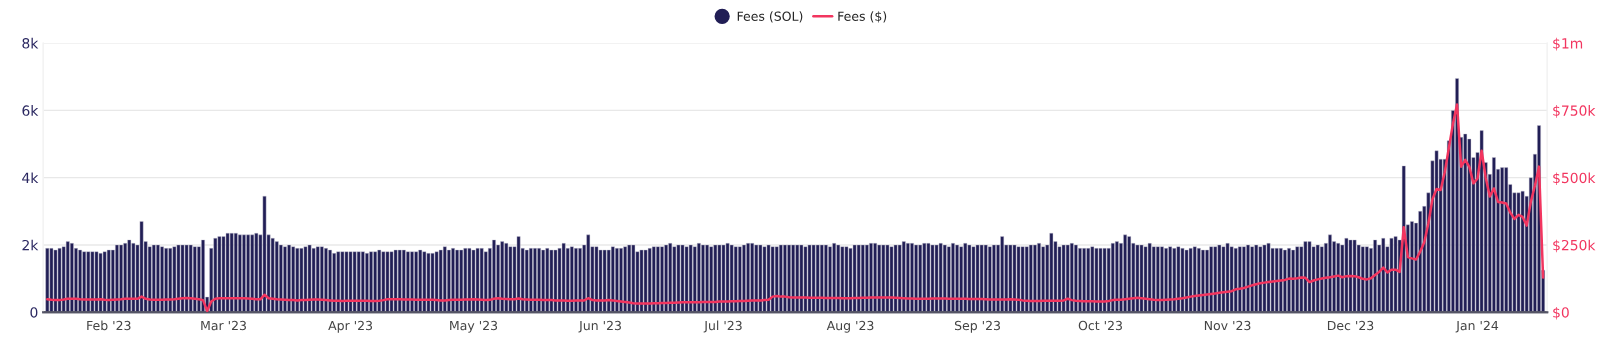 Image resolution: width=1600 pixels, height=345 pixels. Describe the element at coordinates (474, 326) in the screenshot. I see `x-tick-label: May '23` at that location.